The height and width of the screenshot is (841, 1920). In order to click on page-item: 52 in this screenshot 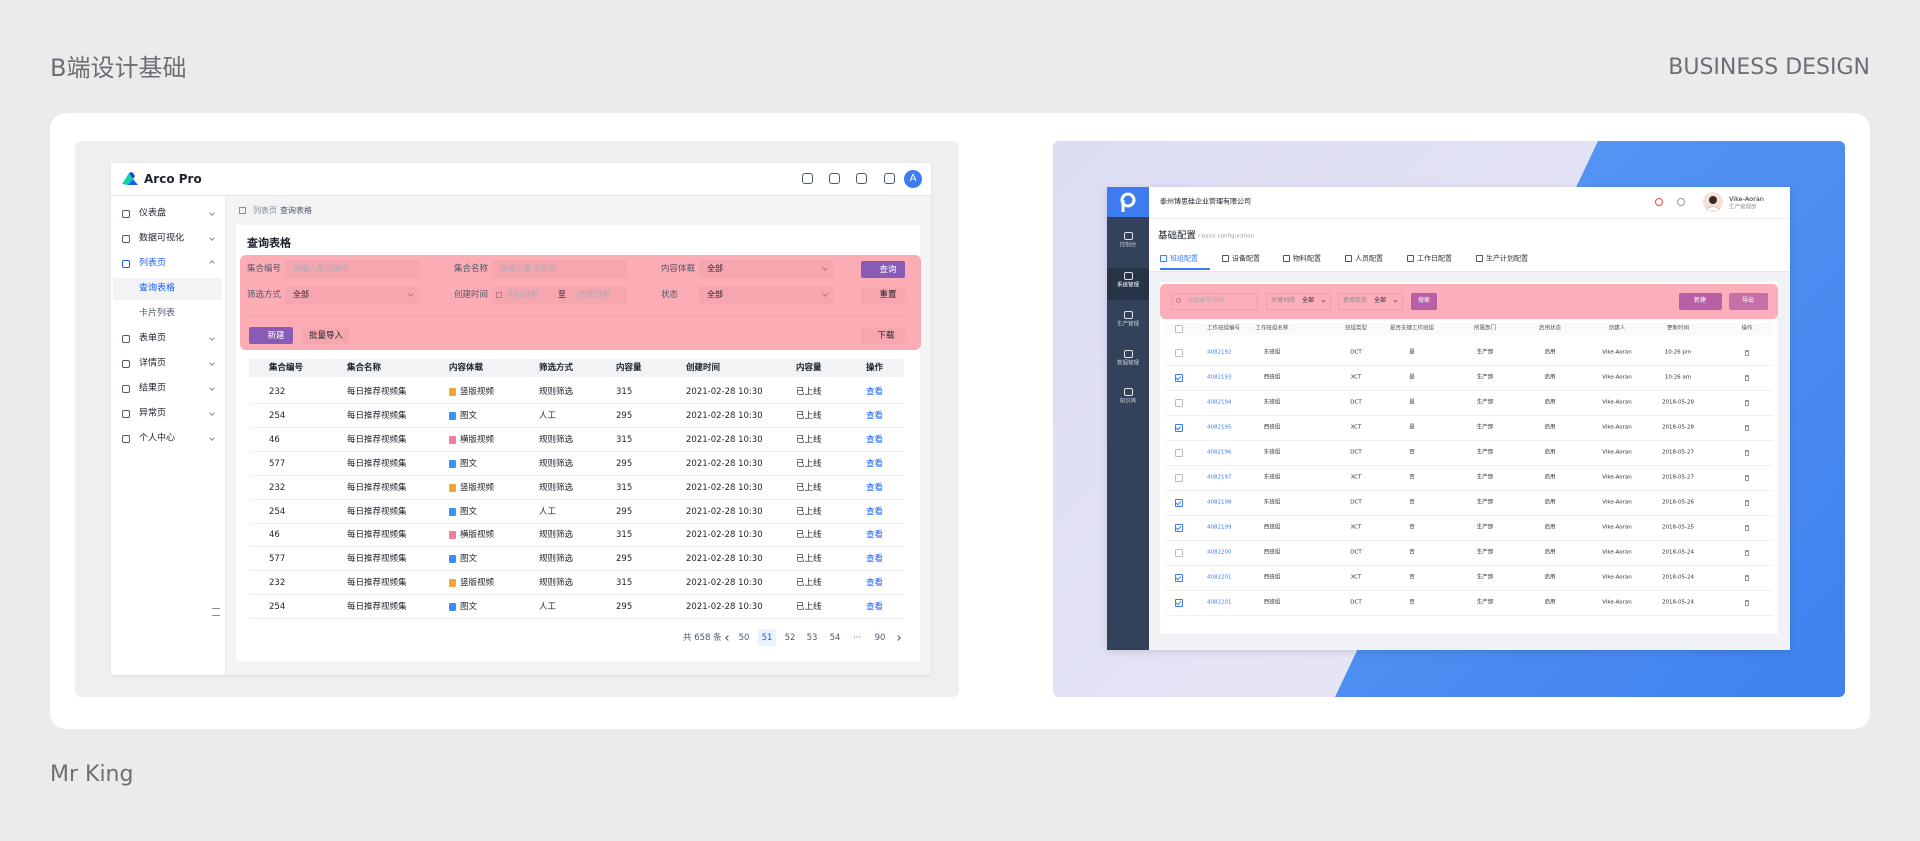, I will do `click(790, 637)`.